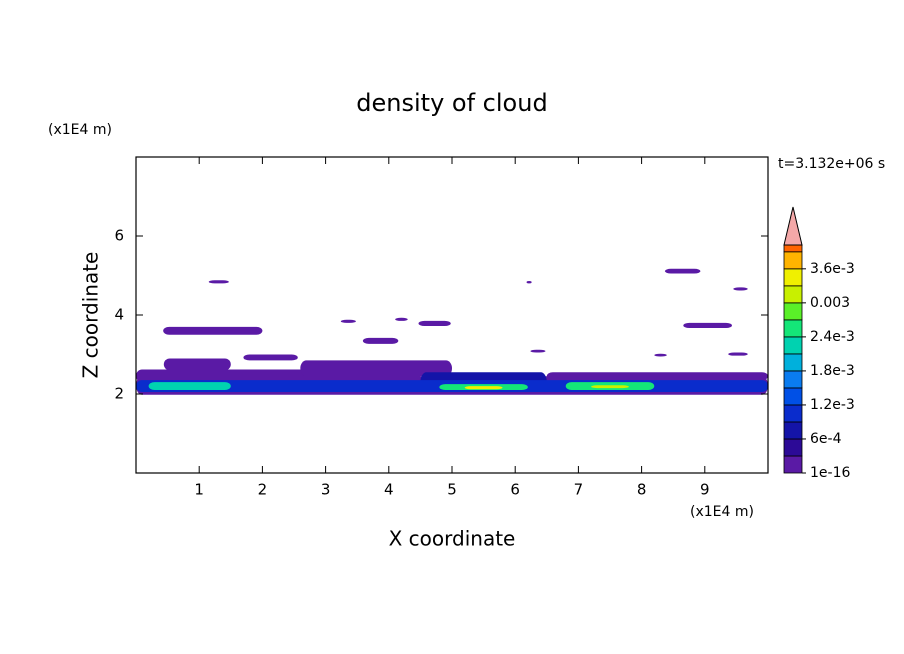 The width and height of the screenshot is (904, 654). Describe the element at coordinates (705, 490) in the screenshot. I see `x-tick-label: 9` at that location.